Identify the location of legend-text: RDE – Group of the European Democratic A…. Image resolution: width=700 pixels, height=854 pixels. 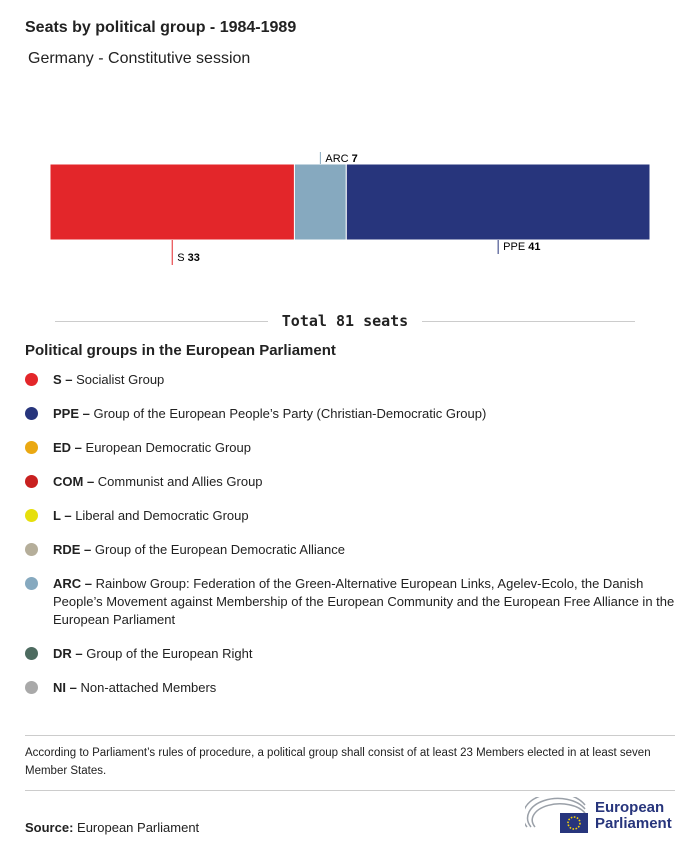
(199, 550).